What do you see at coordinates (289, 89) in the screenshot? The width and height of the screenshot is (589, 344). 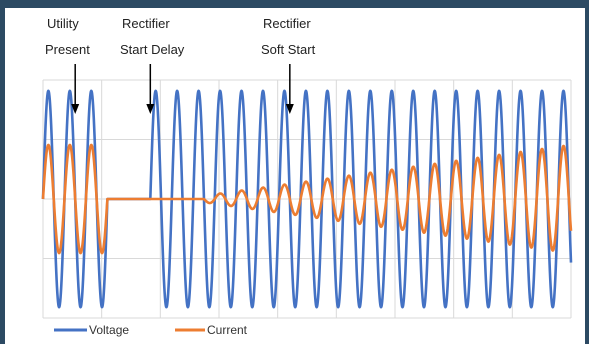 I see `annotation-arrow-soft-start` at bounding box center [289, 89].